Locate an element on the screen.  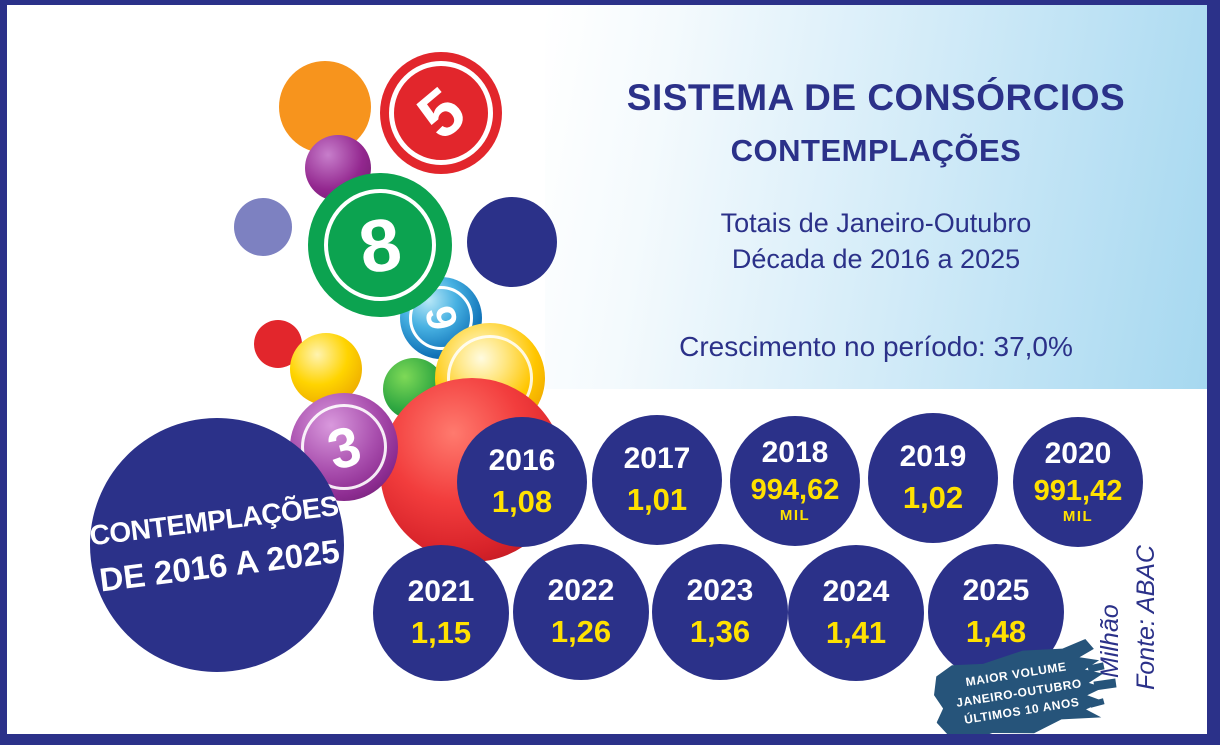
subtitle-decade: Década de 2016 a 2025 is located at coordinates (876, 259).